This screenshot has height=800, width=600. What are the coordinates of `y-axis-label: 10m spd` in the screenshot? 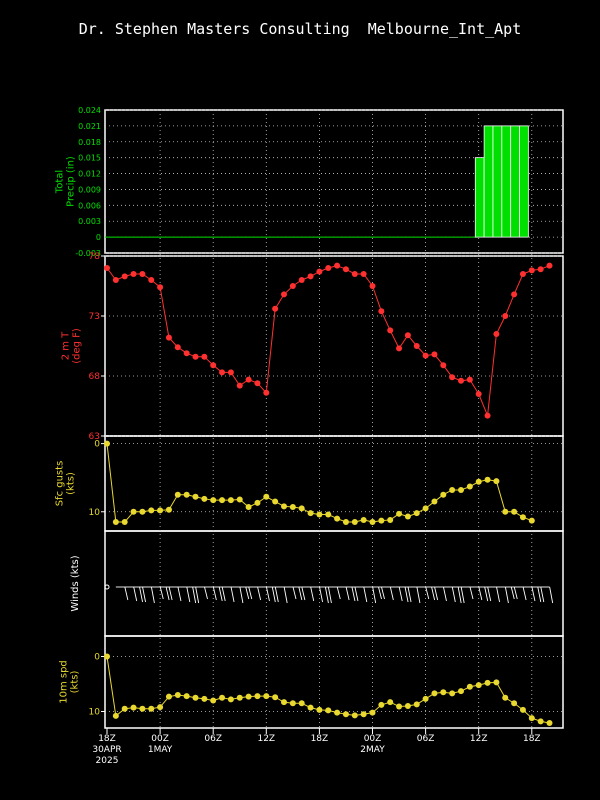 It's located at (64, 682).